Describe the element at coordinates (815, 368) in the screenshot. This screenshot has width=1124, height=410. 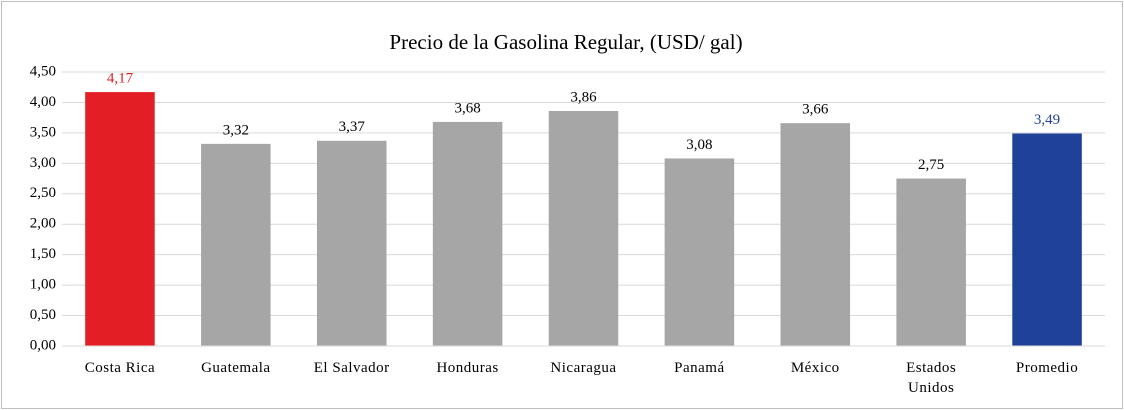
I see `x-tick-label: México` at that location.